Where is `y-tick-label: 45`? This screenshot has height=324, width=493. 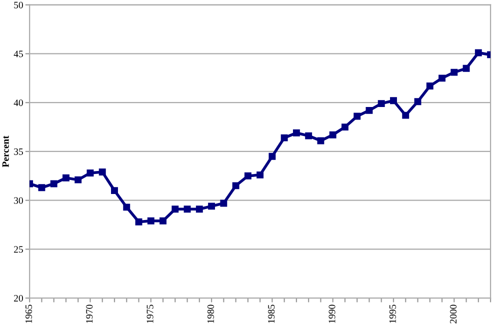 y-tick-label: 45 is located at coordinates (18, 54).